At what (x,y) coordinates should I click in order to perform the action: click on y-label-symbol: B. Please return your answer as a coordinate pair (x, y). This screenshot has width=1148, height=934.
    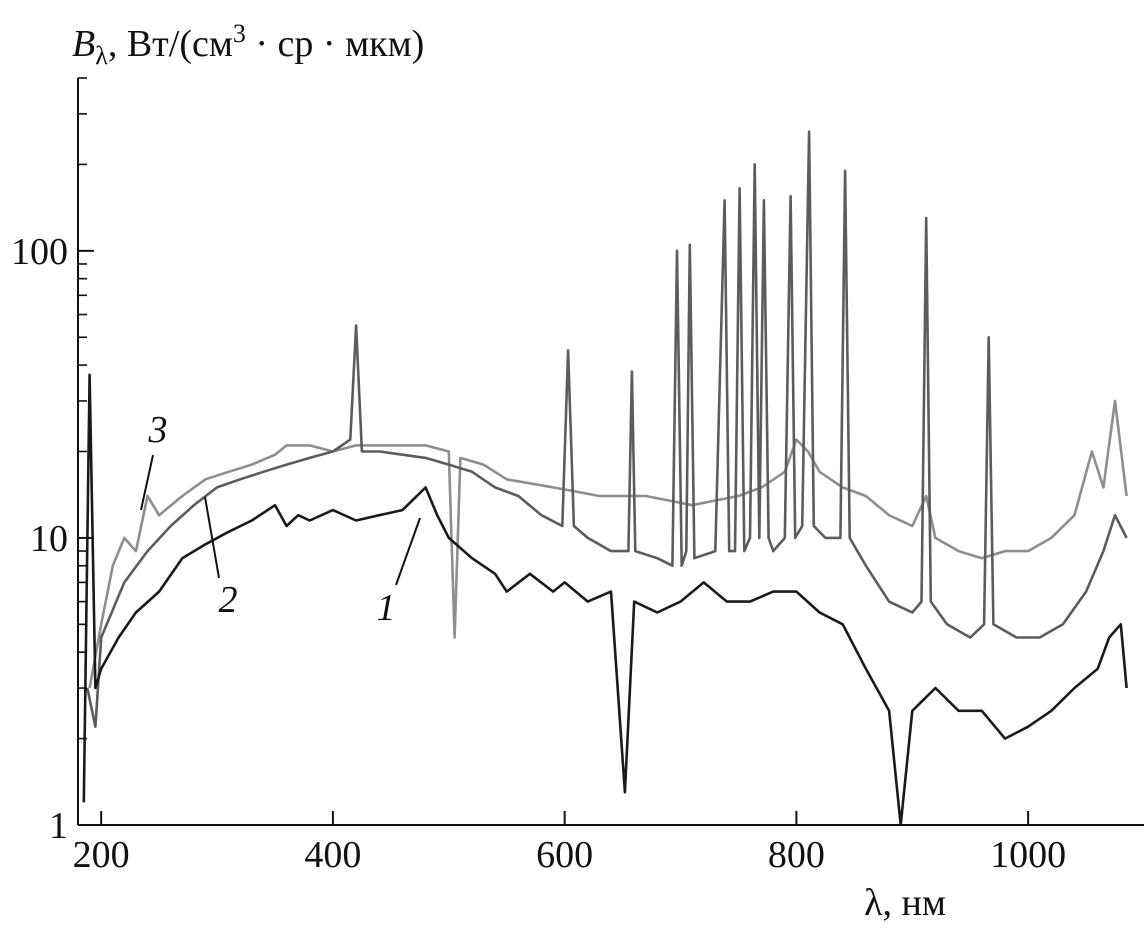
    Looking at the image, I should click on (83, 44).